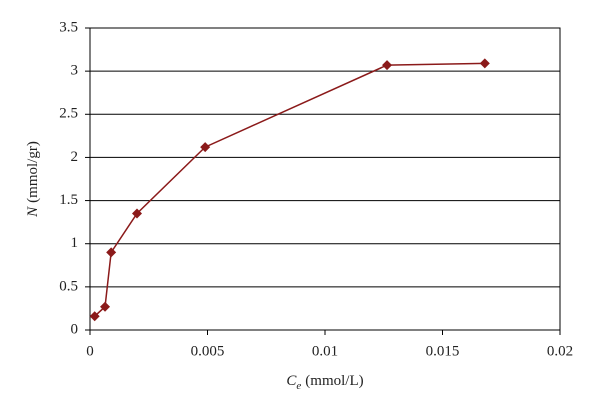  I want to click on y-tick-label: 0.5, so click(68, 286).